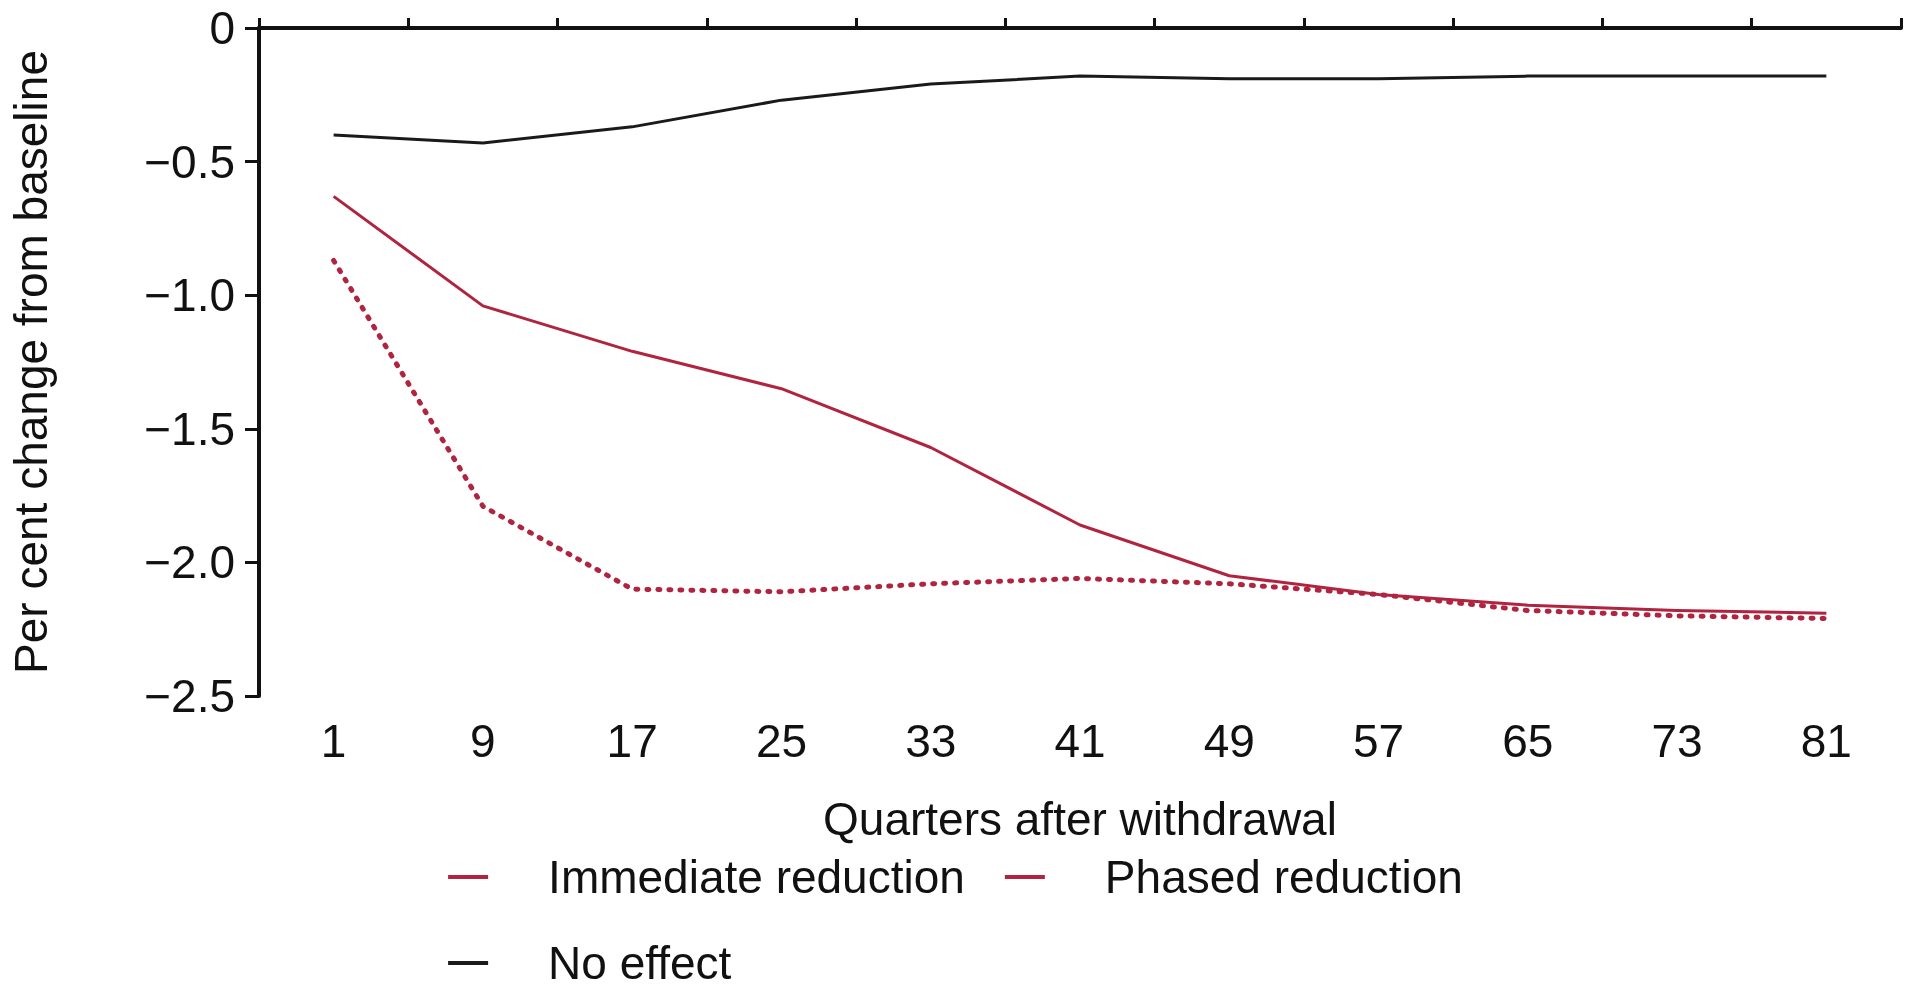 Image resolution: width=1911 pixels, height=1001 pixels. Describe the element at coordinates (1080, 819) in the screenshot. I see `x-axis-title: Quarters after withdrawal` at that location.